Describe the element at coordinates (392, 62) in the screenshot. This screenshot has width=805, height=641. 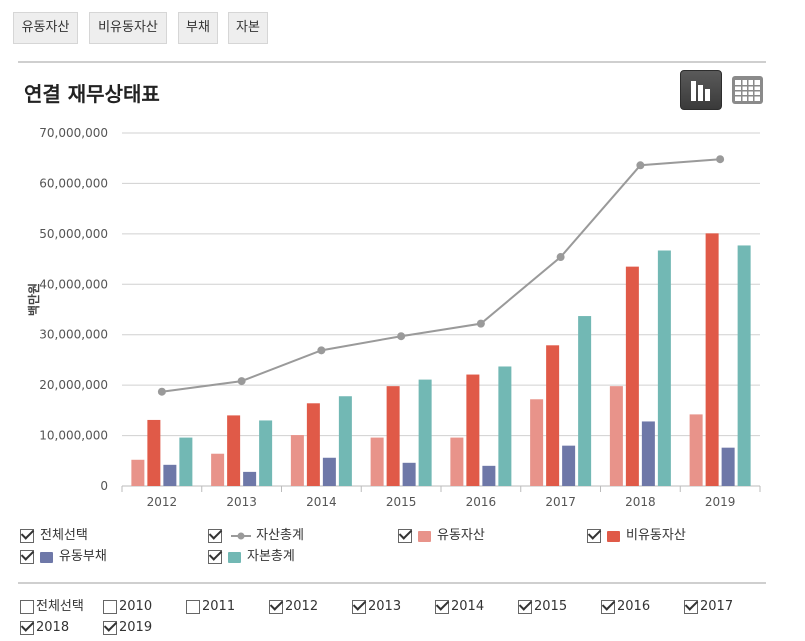
I see `top-divider` at that location.